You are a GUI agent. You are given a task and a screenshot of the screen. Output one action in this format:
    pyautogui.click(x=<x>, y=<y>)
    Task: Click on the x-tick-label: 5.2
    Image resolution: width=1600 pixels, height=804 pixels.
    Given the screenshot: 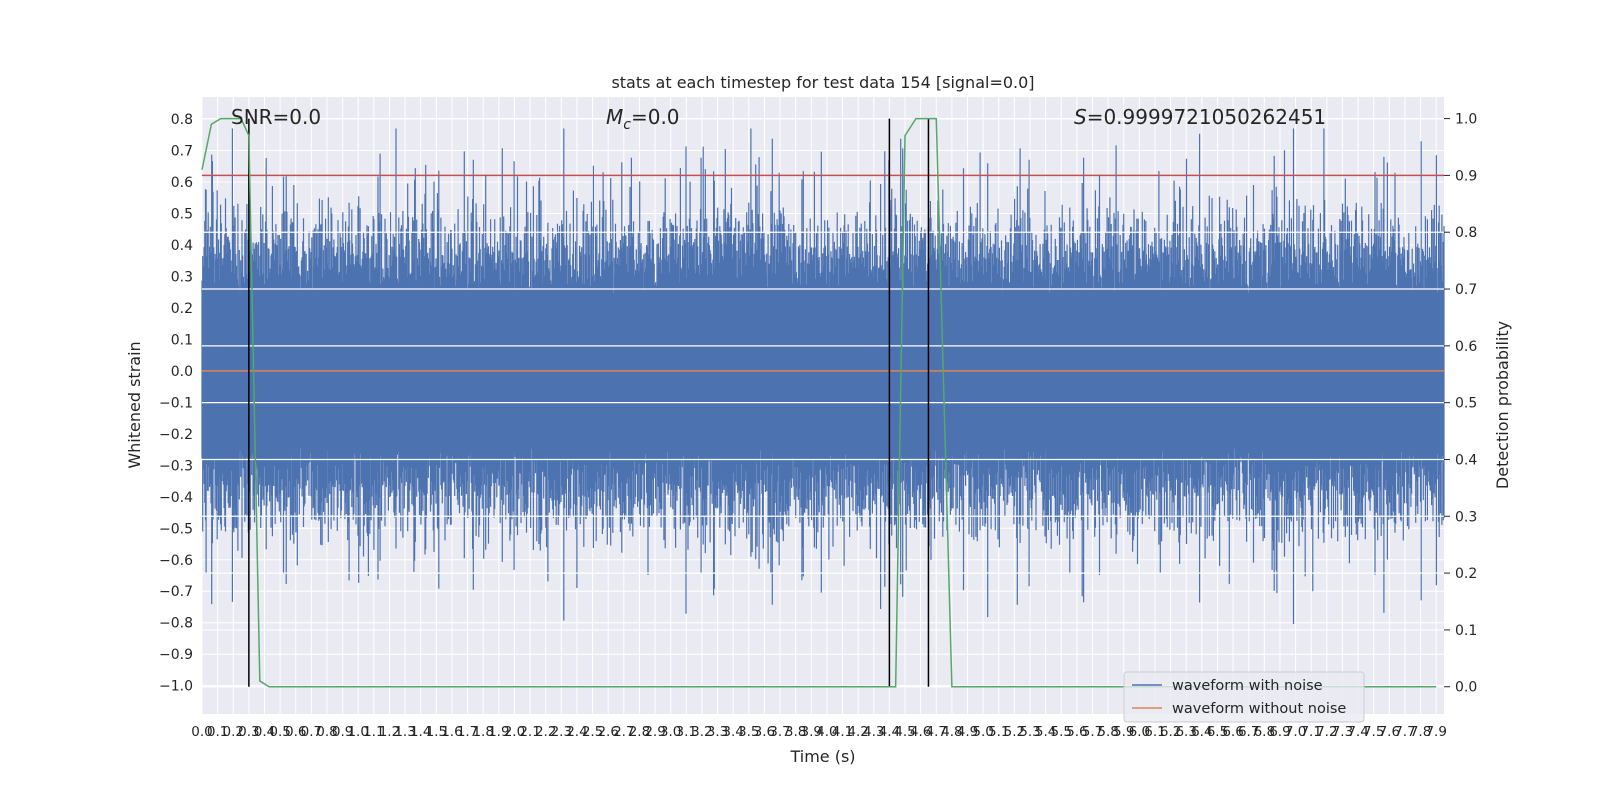 What is the action you would take?
    pyautogui.click(x=1014, y=732)
    